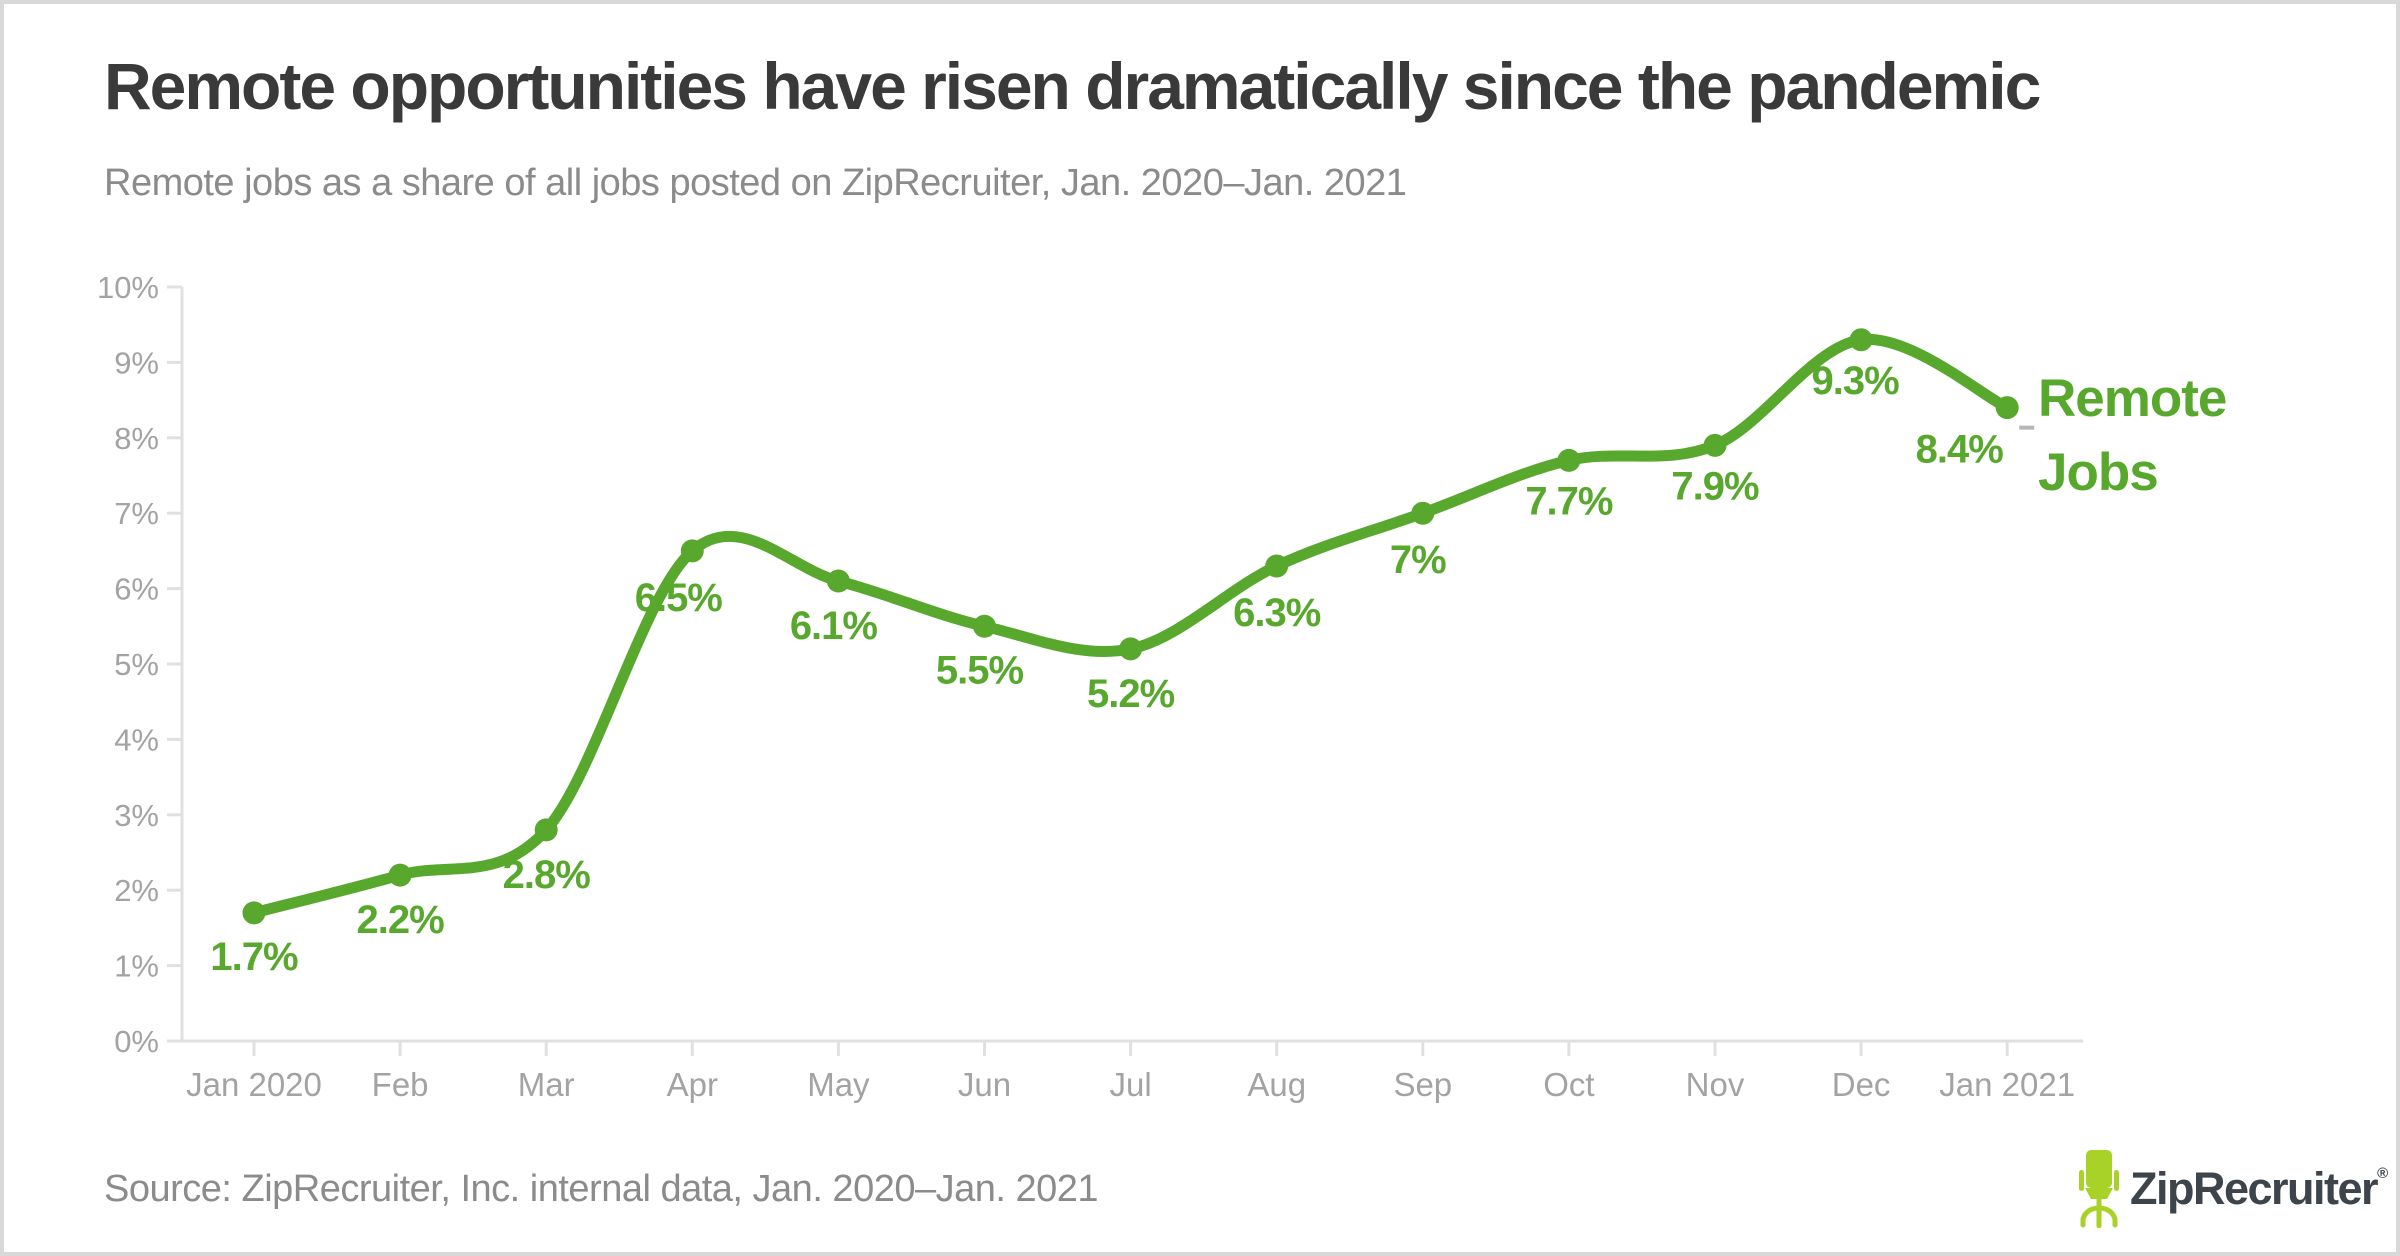  What do you see at coordinates (838, 1084) in the screenshot?
I see `x-tick-label: May` at bounding box center [838, 1084].